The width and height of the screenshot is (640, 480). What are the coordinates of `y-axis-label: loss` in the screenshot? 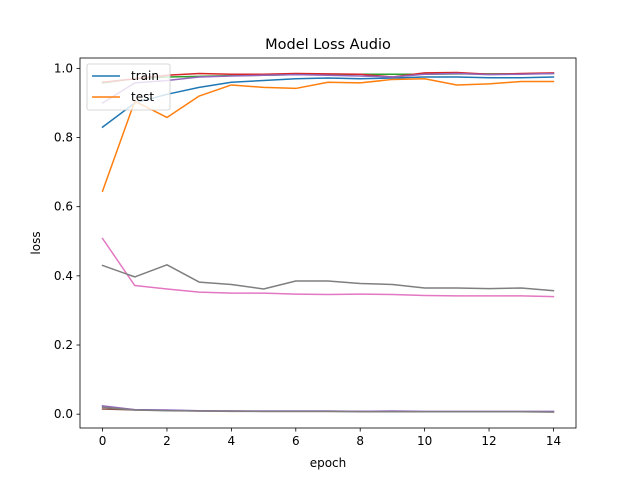 It's located at (36, 242).